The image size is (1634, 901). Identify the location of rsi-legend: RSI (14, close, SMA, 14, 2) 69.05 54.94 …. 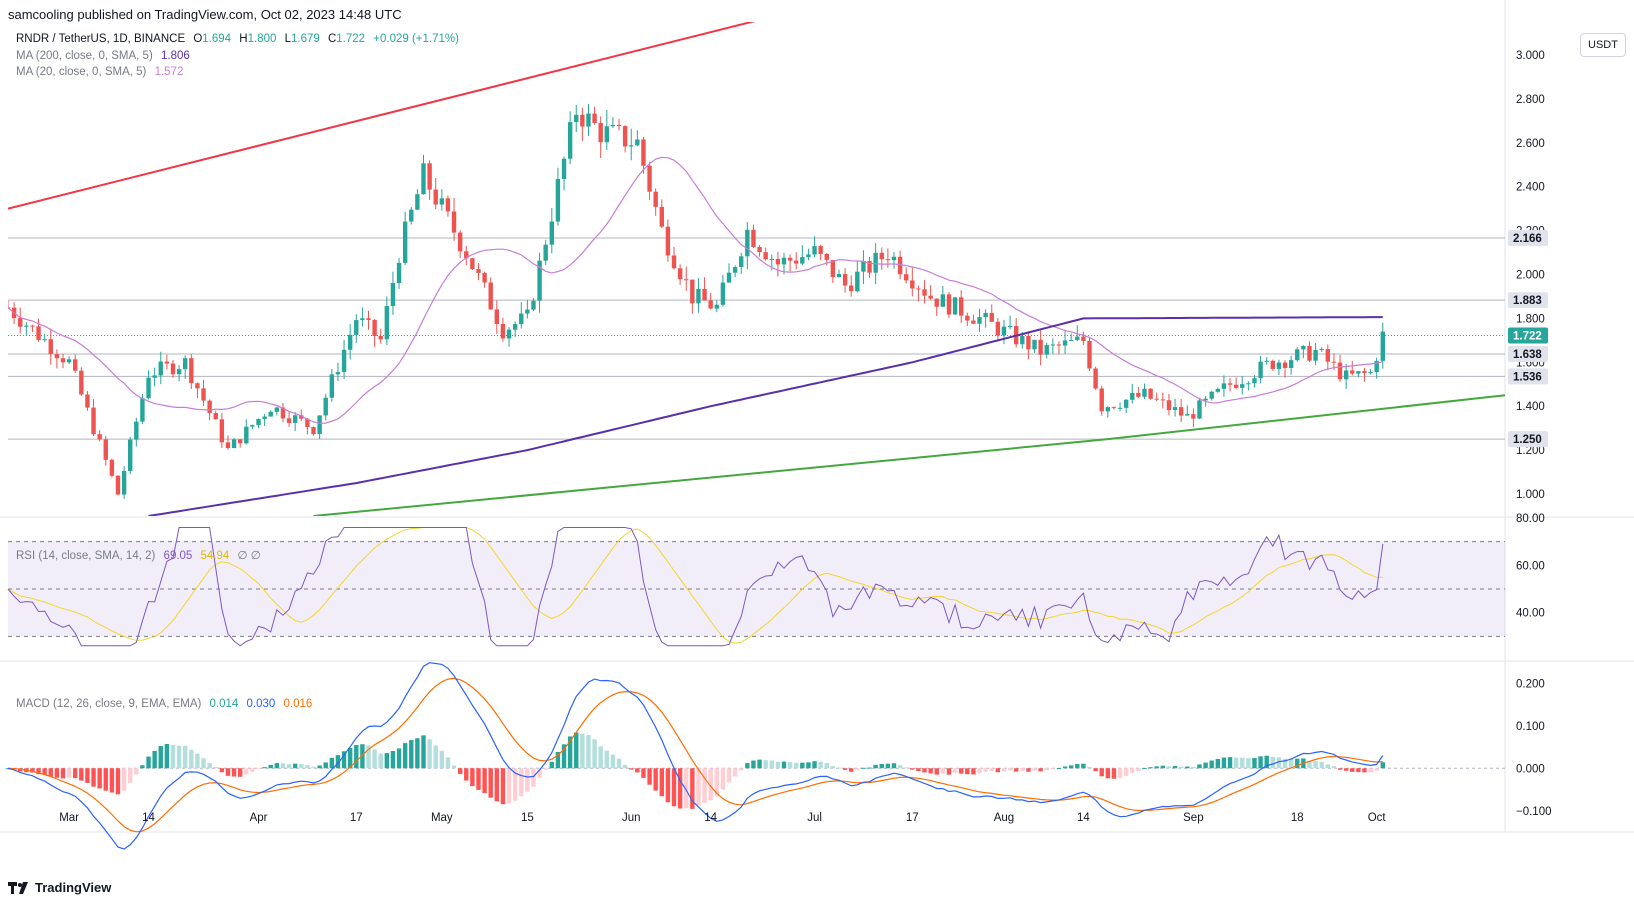
(141, 555).